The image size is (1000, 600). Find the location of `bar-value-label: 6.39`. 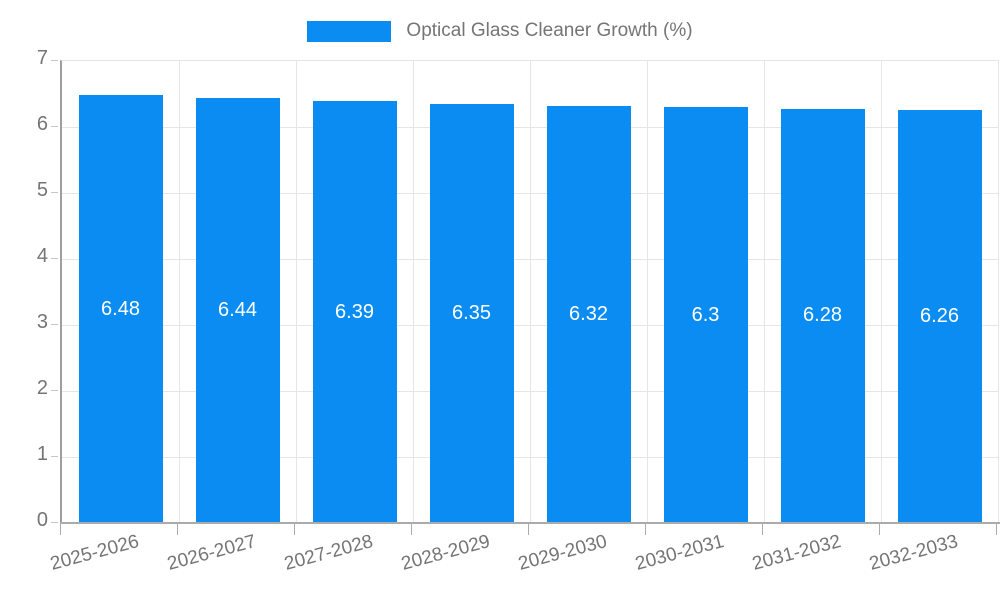

bar-value-label: 6.39 is located at coordinates (354, 311).